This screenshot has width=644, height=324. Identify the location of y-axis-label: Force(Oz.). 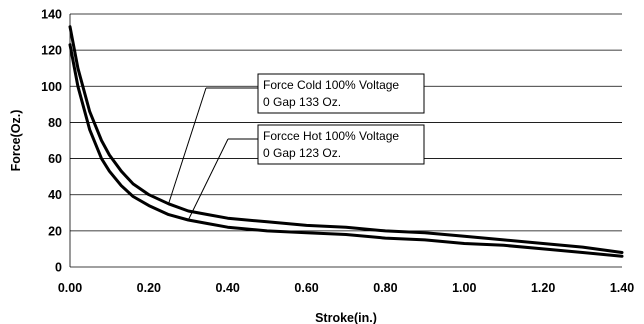
(16, 141).